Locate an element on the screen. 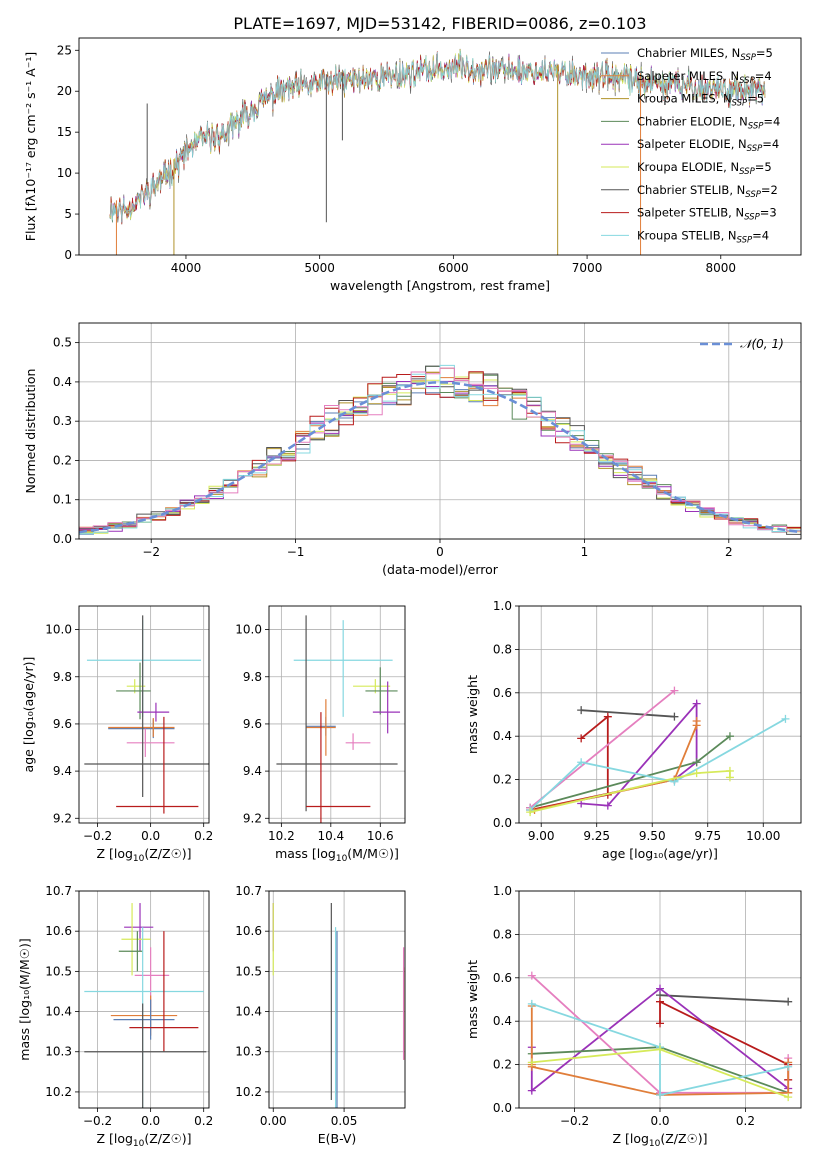  x-tick-label: 5000 is located at coordinates (319, 268).